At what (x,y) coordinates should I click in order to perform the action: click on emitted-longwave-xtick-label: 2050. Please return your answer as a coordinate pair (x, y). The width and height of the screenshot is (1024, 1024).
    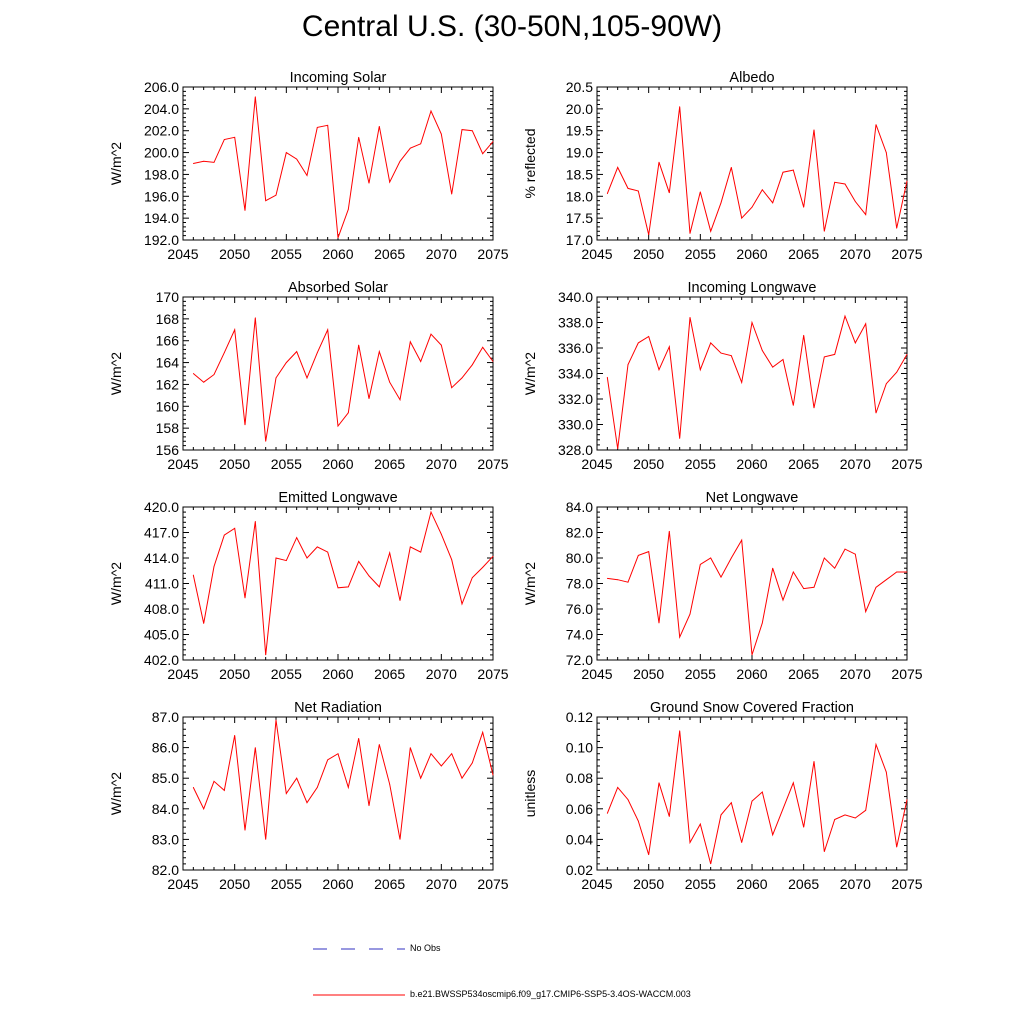
    Looking at the image, I should click on (234, 674).